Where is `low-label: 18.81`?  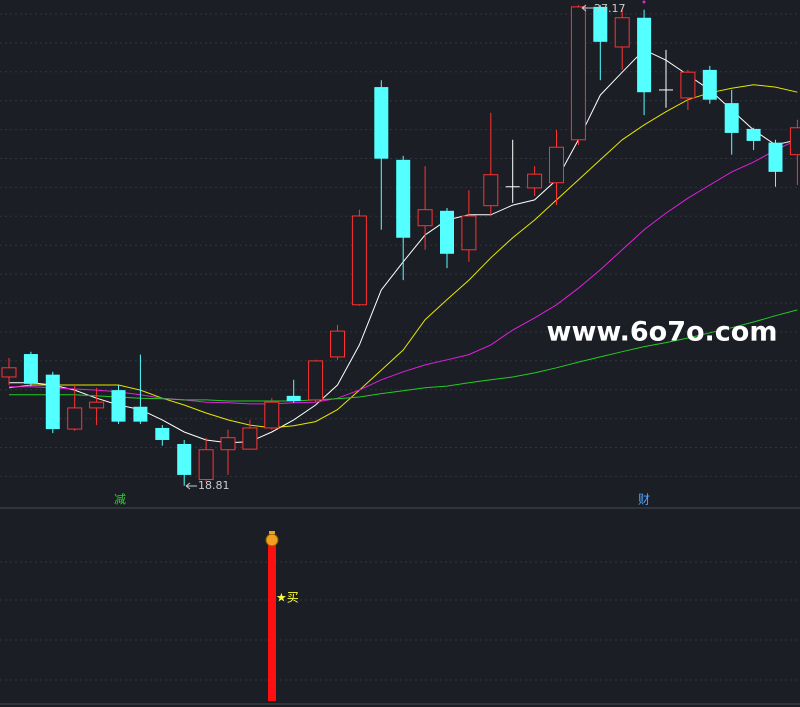
low-label: 18.81 is located at coordinates (214, 485).